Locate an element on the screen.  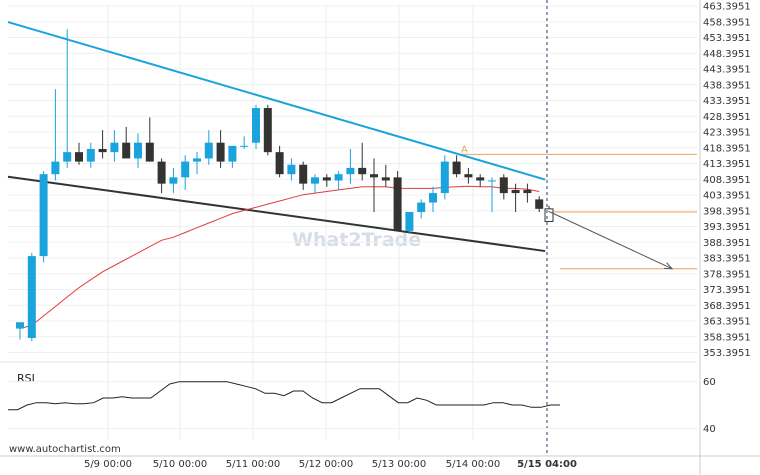
y-tick-label: 393.3951 is located at coordinates (727, 227).